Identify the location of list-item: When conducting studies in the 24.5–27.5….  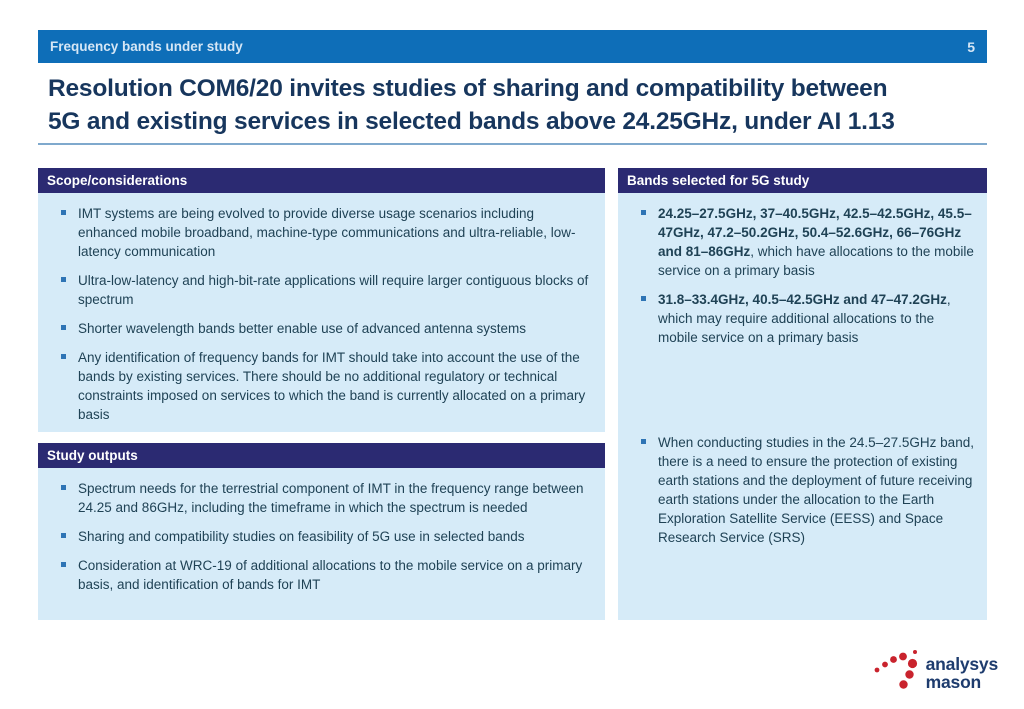
(803, 490).